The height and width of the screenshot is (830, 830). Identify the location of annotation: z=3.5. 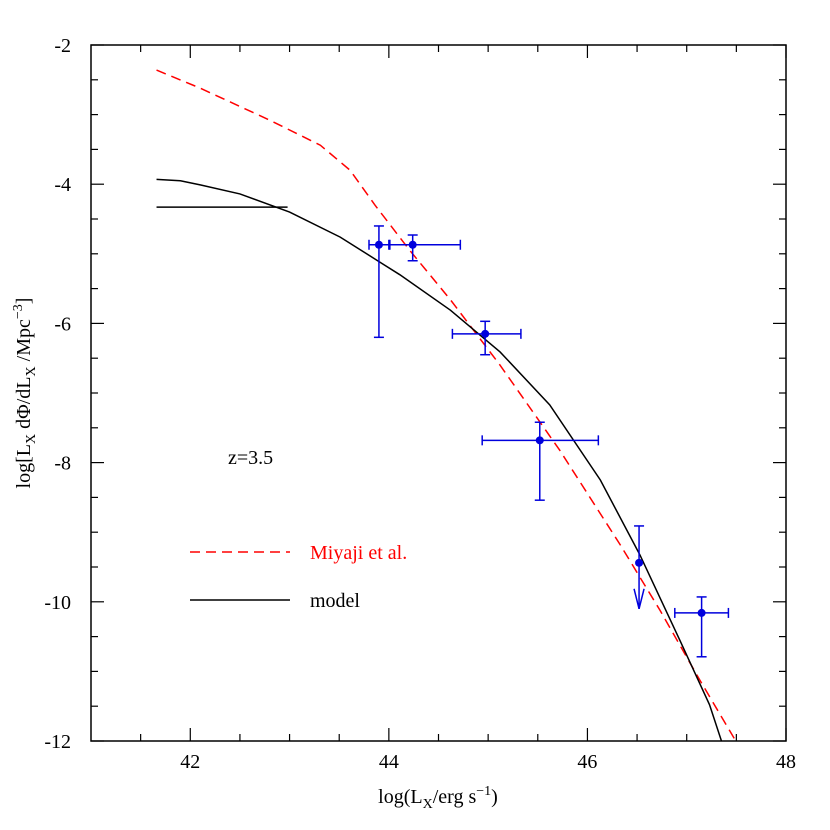
(250, 458).